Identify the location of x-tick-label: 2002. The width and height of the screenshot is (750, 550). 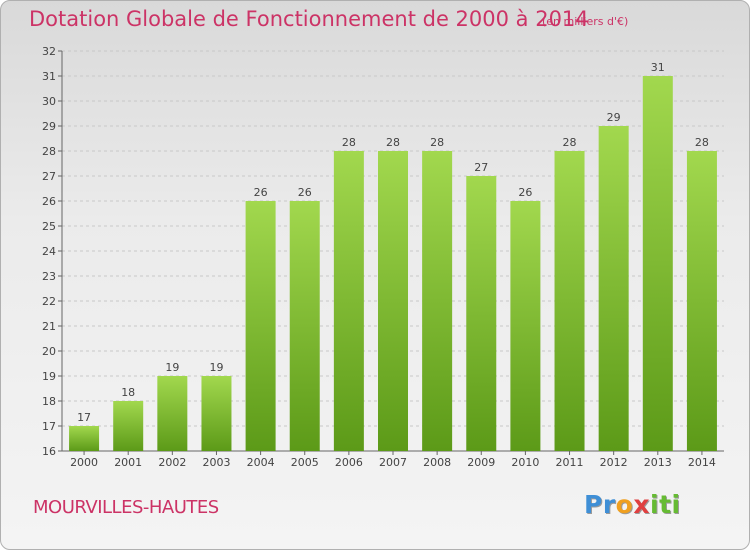
(172, 462).